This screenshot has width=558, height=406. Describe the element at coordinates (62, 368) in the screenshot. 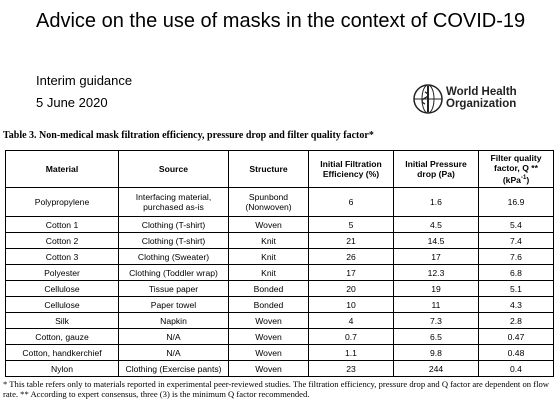

I see `table-cell: Nylon` at that location.